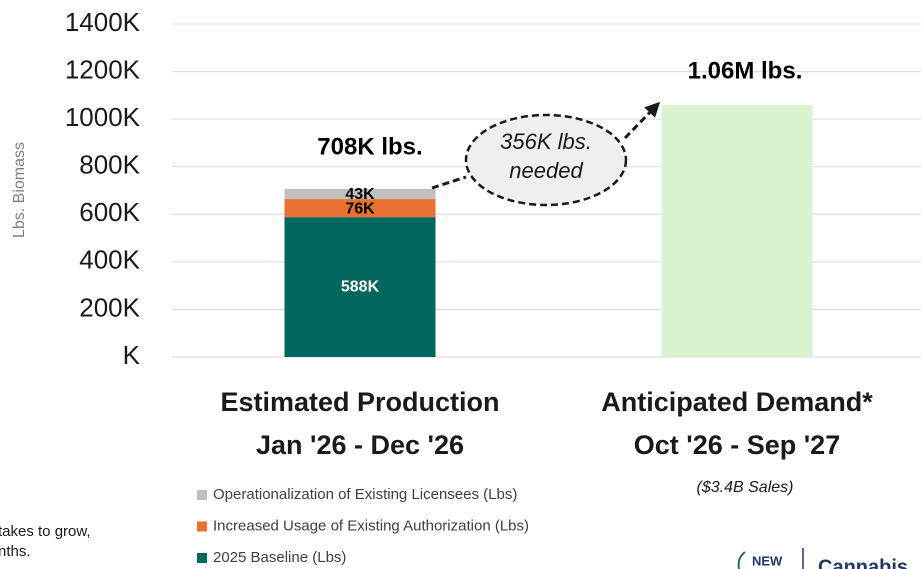  What do you see at coordinates (132, 355) in the screenshot?
I see `y-tick-label: K` at bounding box center [132, 355].